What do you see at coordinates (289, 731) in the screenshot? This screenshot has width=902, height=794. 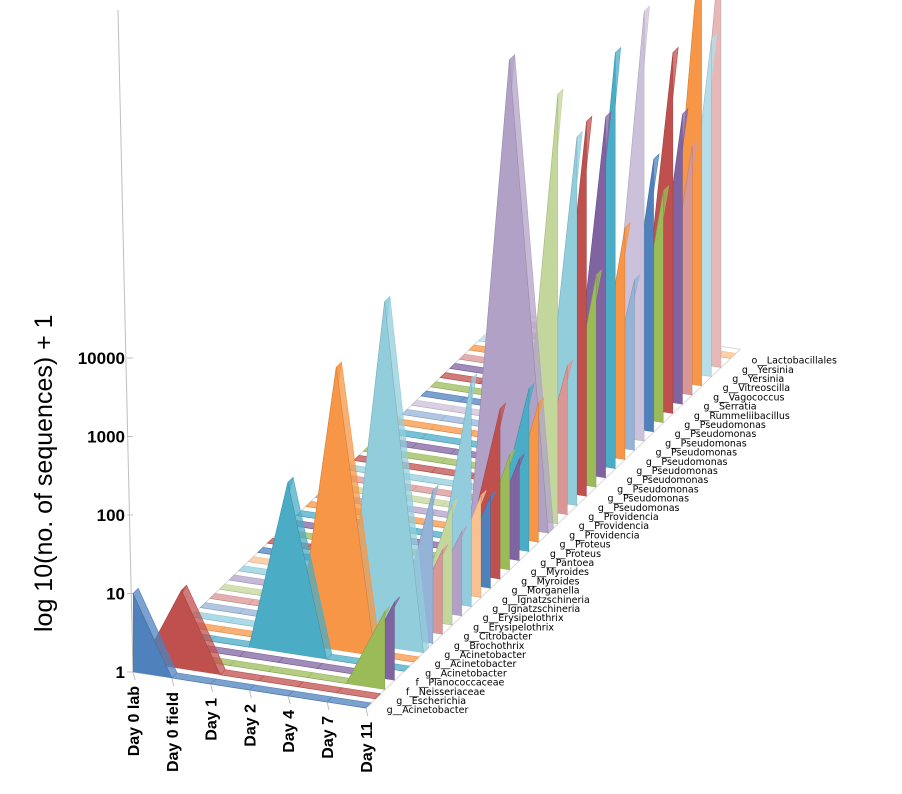 I see `x-tick-label: Day 4` at bounding box center [289, 731].